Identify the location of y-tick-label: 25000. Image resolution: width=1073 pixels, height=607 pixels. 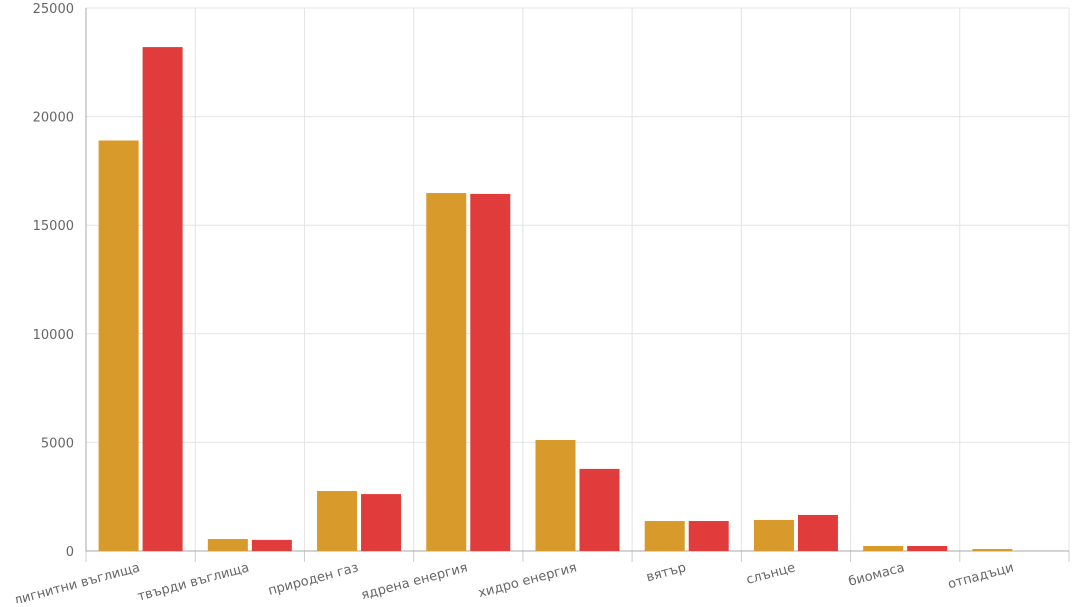
(53, 9).